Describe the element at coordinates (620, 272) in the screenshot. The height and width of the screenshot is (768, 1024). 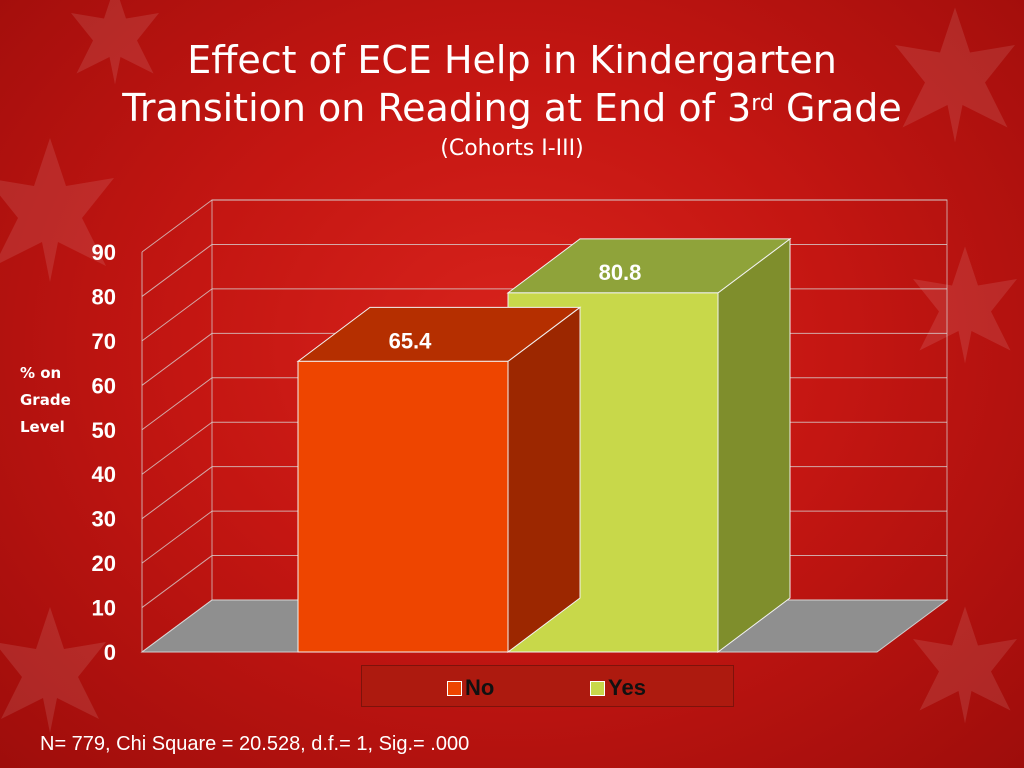
I see `data-label-yes: 80.8` at that location.